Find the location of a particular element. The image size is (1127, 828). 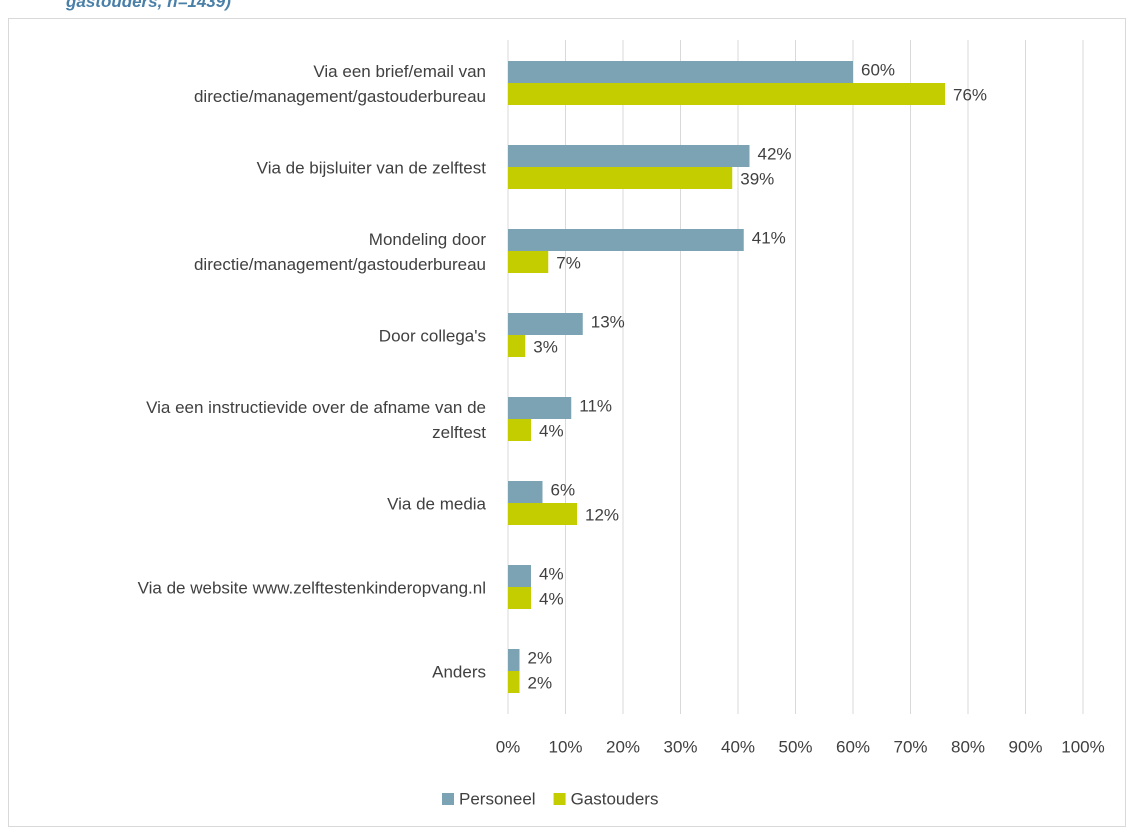

category-label: Via de media is located at coordinates (436, 504).